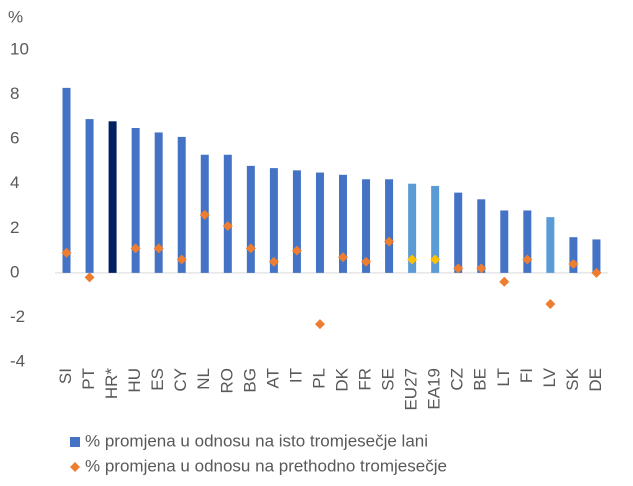  I want to click on x-tick-label: ES, so click(157, 379).